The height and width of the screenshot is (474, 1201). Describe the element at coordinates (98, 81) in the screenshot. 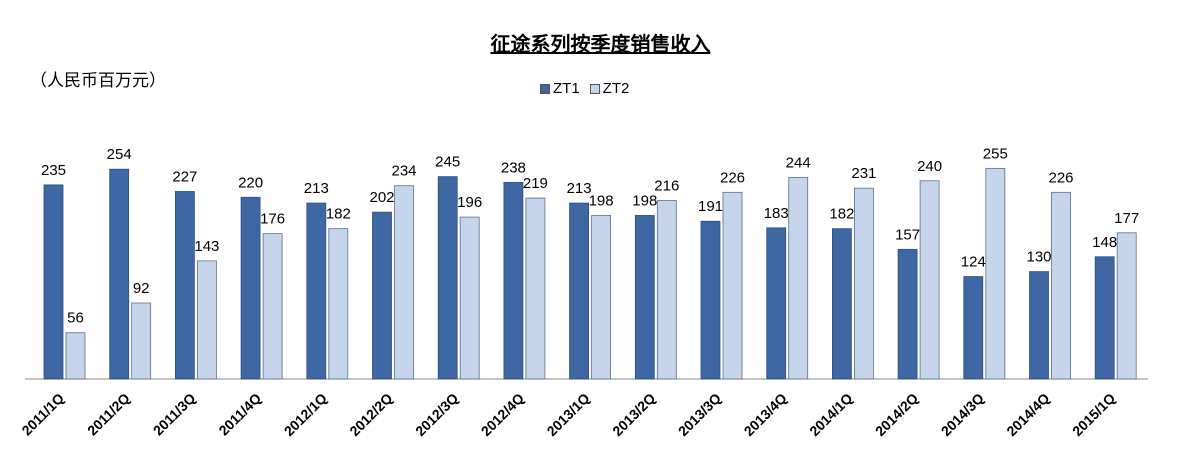

I see `unit-label: （人民币百万元）` at that location.